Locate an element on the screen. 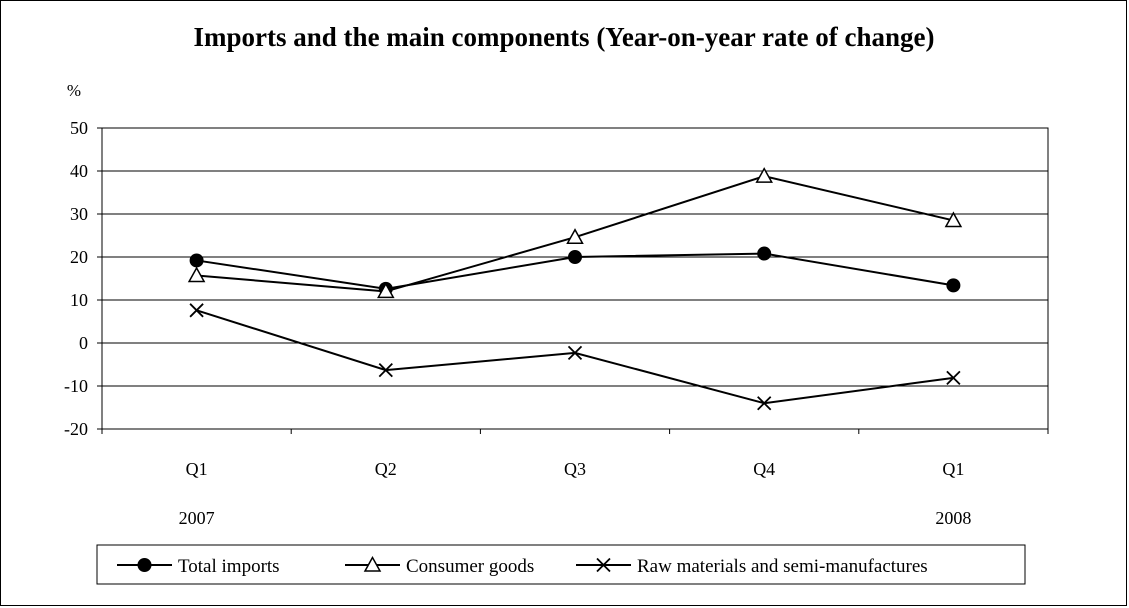 Image resolution: width=1129 pixels, height=608 pixels. legend-entry: Consumer goods is located at coordinates (439, 566).